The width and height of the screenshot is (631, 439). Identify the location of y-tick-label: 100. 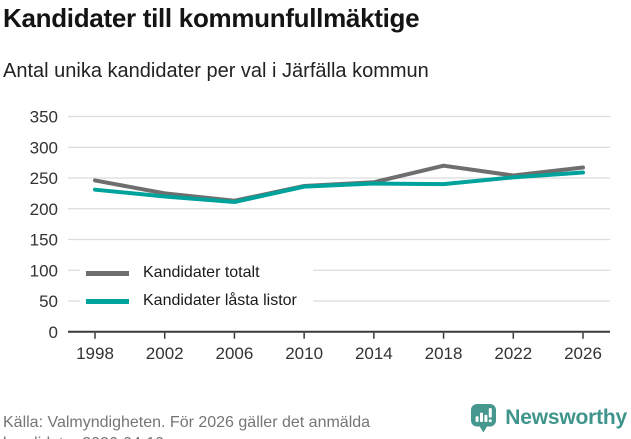
(44, 270).